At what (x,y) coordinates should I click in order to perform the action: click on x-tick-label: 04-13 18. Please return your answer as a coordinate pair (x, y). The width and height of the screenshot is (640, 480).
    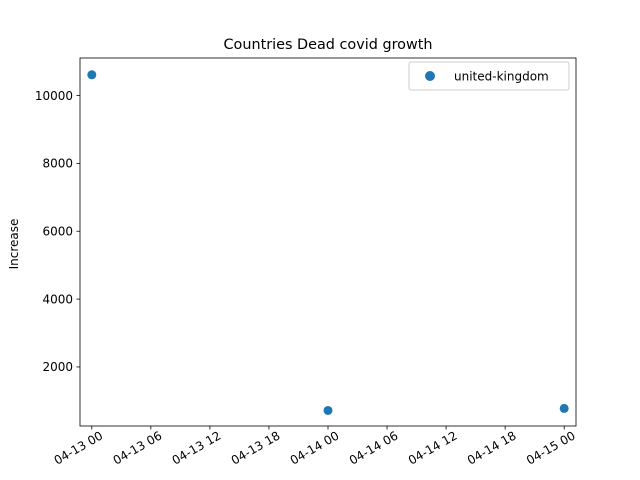
    Looking at the image, I should click on (256, 447).